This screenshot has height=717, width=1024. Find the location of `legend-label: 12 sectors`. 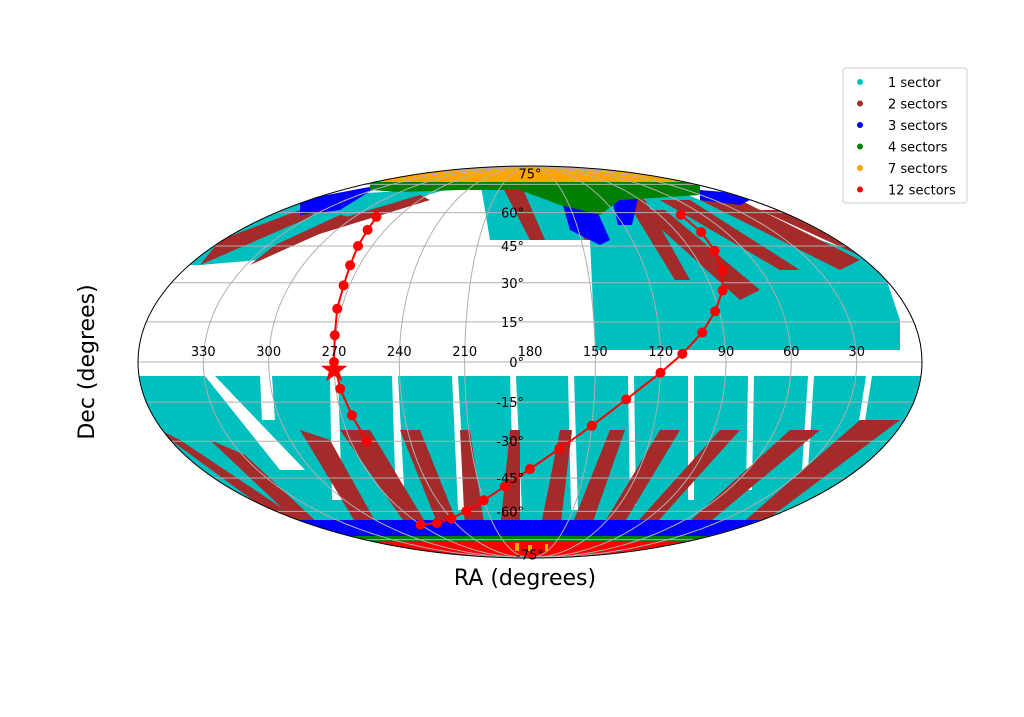

legend-label: 12 sectors is located at coordinates (922, 191).